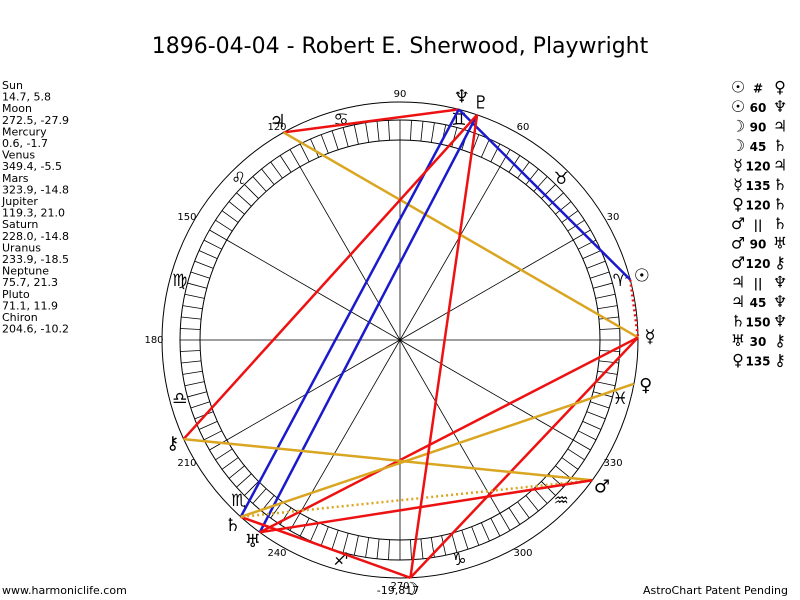 Image resolution: width=800 pixels, height=600 pixels. Describe the element at coordinates (276, 127) in the screenshot. I see `degree-label: 120` at that location.